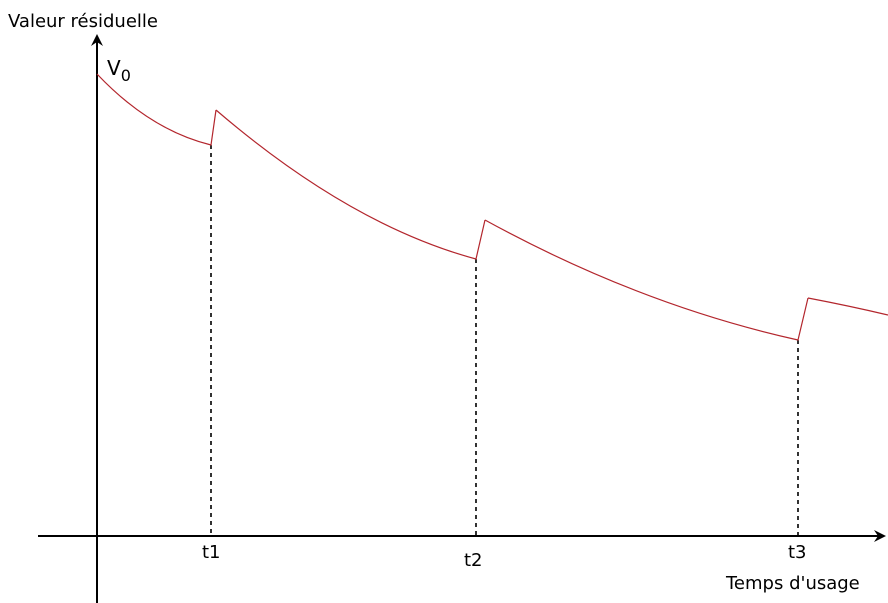  What do you see at coordinates (211, 552) in the screenshot?
I see `tick-label-t1: t1` at bounding box center [211, 552].